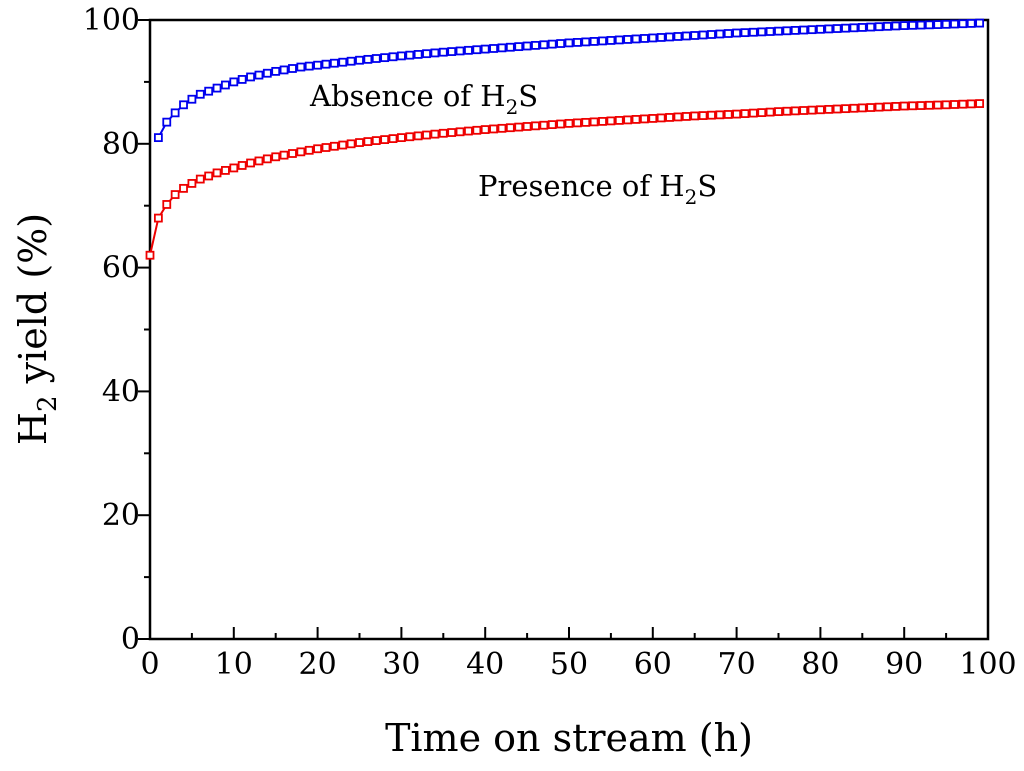 This screenshot has height=771, width=1024. Describe the element at coordinates (820, 664) in the screenshot. I see `x-tick-label: 80` at that location.